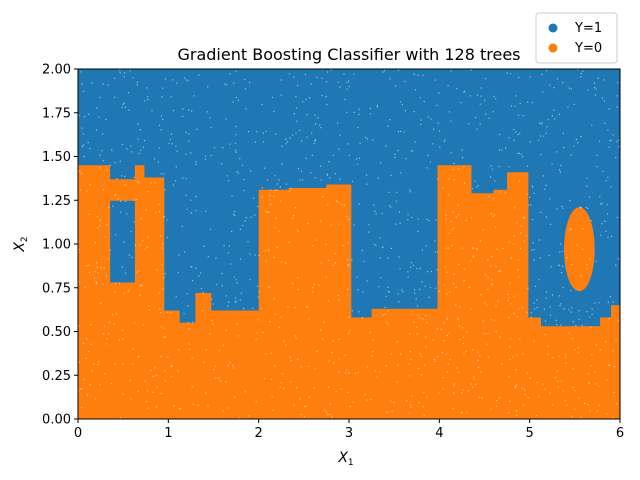 This screenshot has height=480, width=640. What do you see at coordinates (259, 433) in the screenshot?
I see `x-tick-label-2: 2` at bounding box center [259, 433].